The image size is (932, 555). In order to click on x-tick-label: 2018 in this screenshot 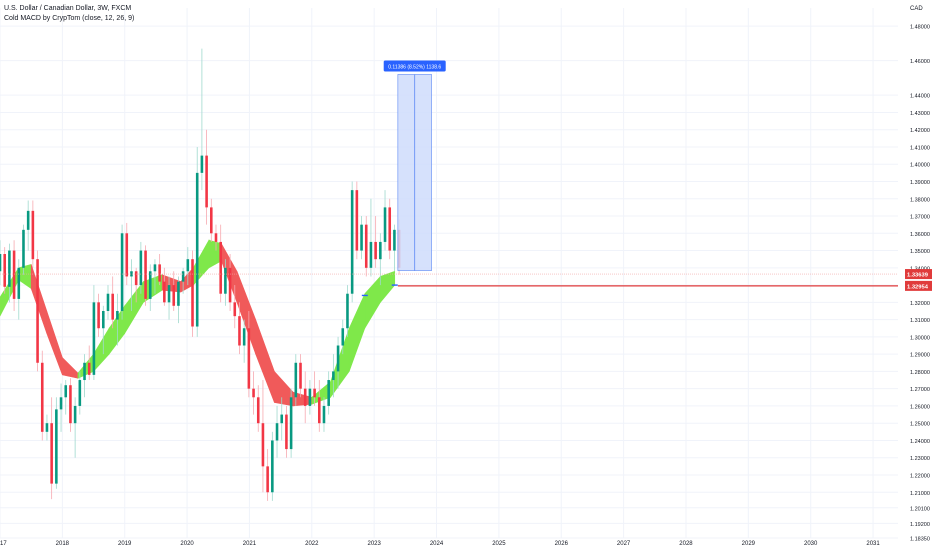, I will do `click(63, 544)`.